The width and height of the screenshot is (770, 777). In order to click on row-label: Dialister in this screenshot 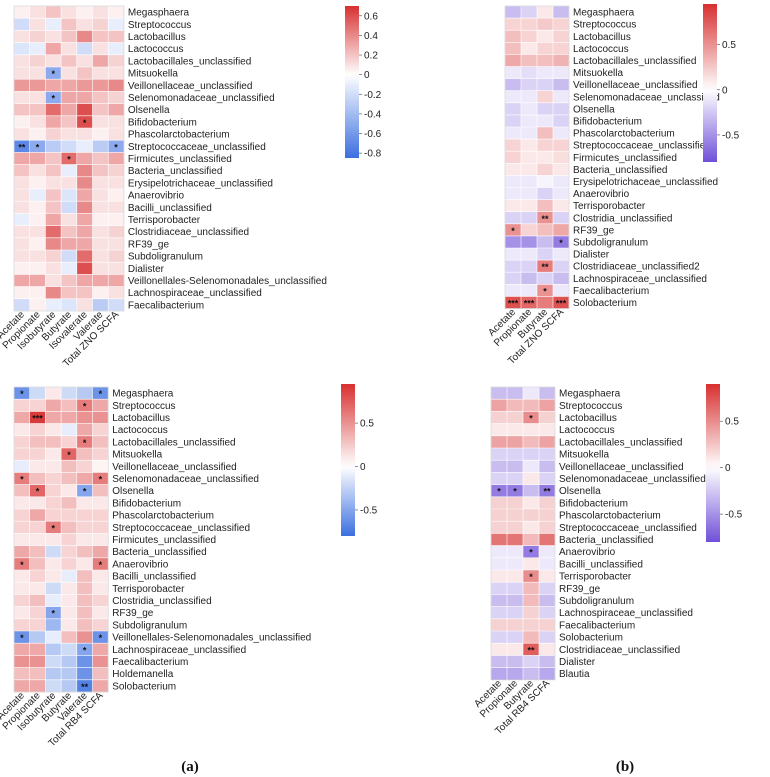, I will do `click(146, 269)`.